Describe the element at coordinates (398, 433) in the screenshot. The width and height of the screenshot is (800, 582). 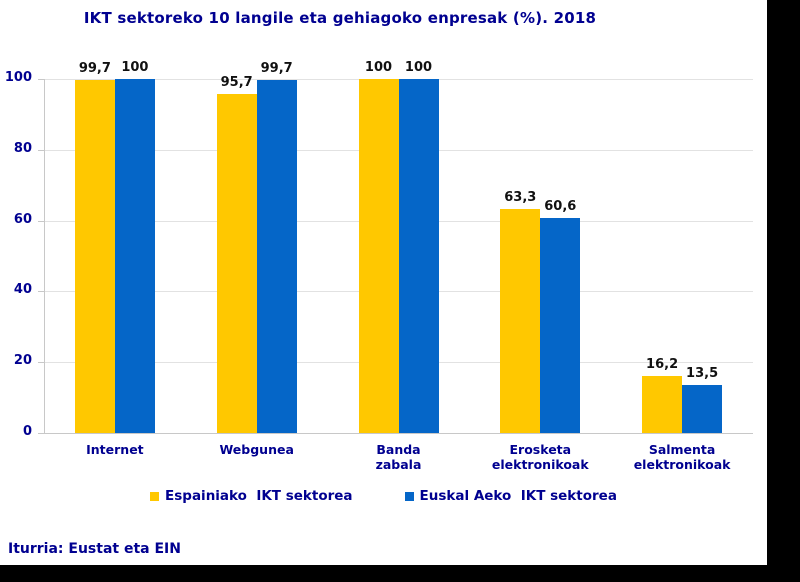
I see `grid-line` at that location.